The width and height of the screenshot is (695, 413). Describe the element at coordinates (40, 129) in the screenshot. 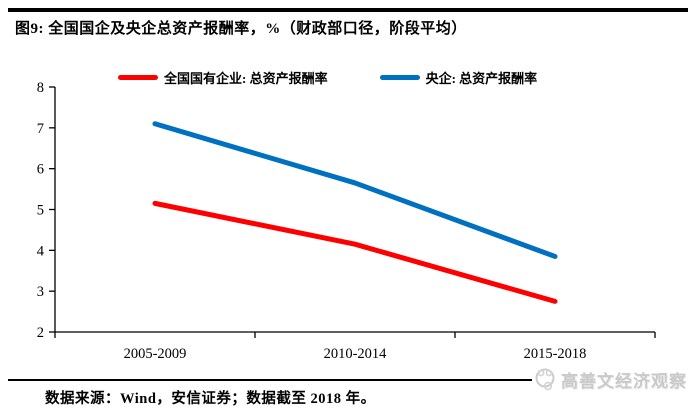

I see `y-tick-label: 7` at that location.